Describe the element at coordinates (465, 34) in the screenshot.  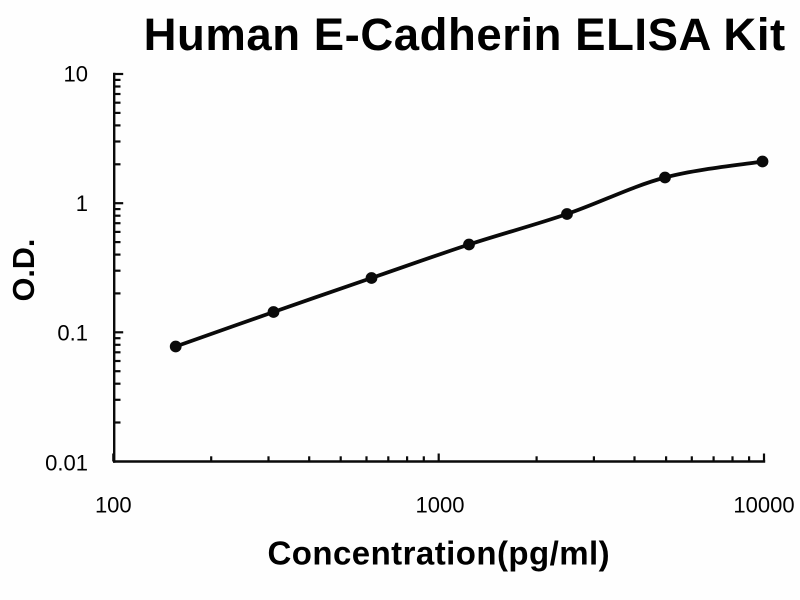
I see `svg-text: Human E-Cadherin ELISA Kit` at that location.